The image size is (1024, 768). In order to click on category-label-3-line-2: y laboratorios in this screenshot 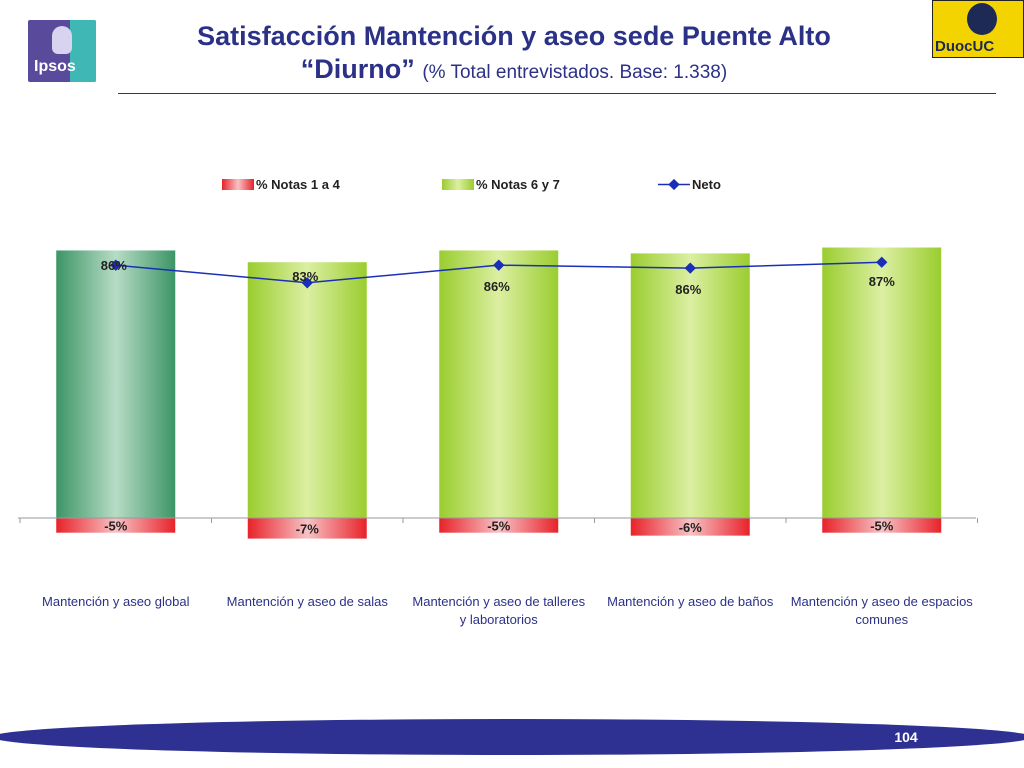, I will do `click(499, 619)`.